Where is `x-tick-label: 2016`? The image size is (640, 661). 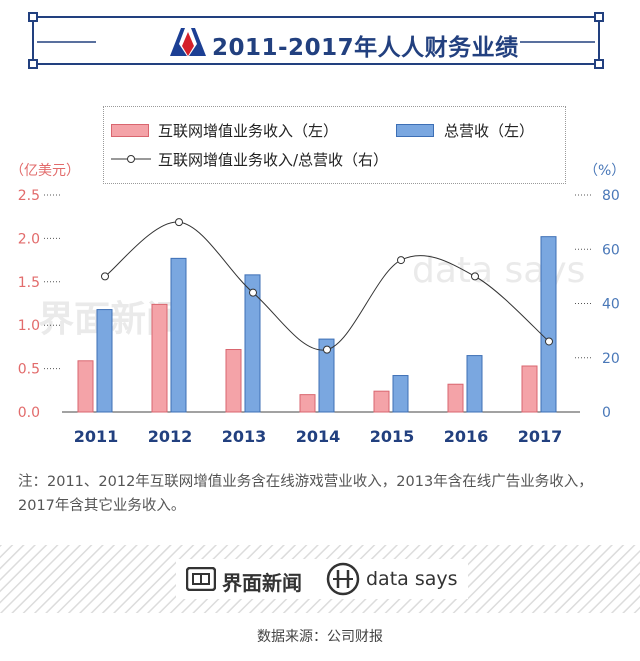
x-tick-label: 2016 is located at coordinates (466, 436).